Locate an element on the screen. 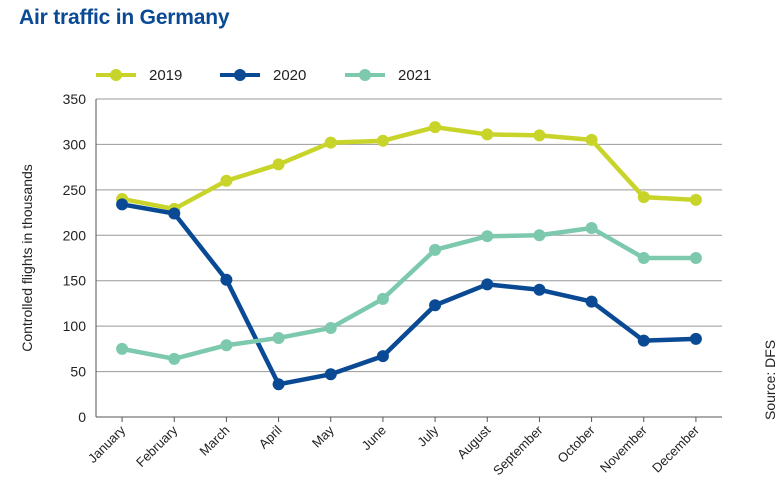 The height and width of the screenshot is (503, 780). y-tick-label: 300 is located at coordinates (75, 144).